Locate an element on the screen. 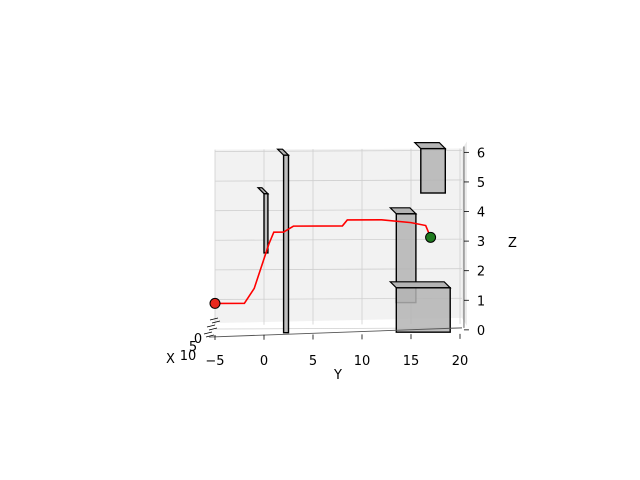  z-axis-label: Z is located at coordinates (512, 243).